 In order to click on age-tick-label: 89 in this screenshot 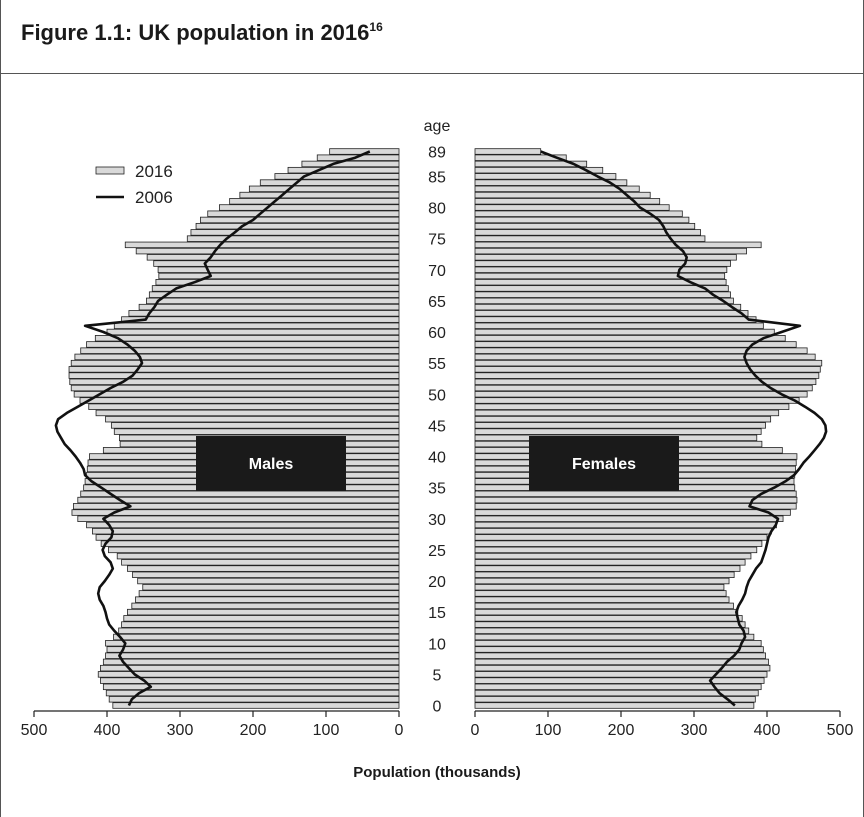, I will do `click(437, 153)`.